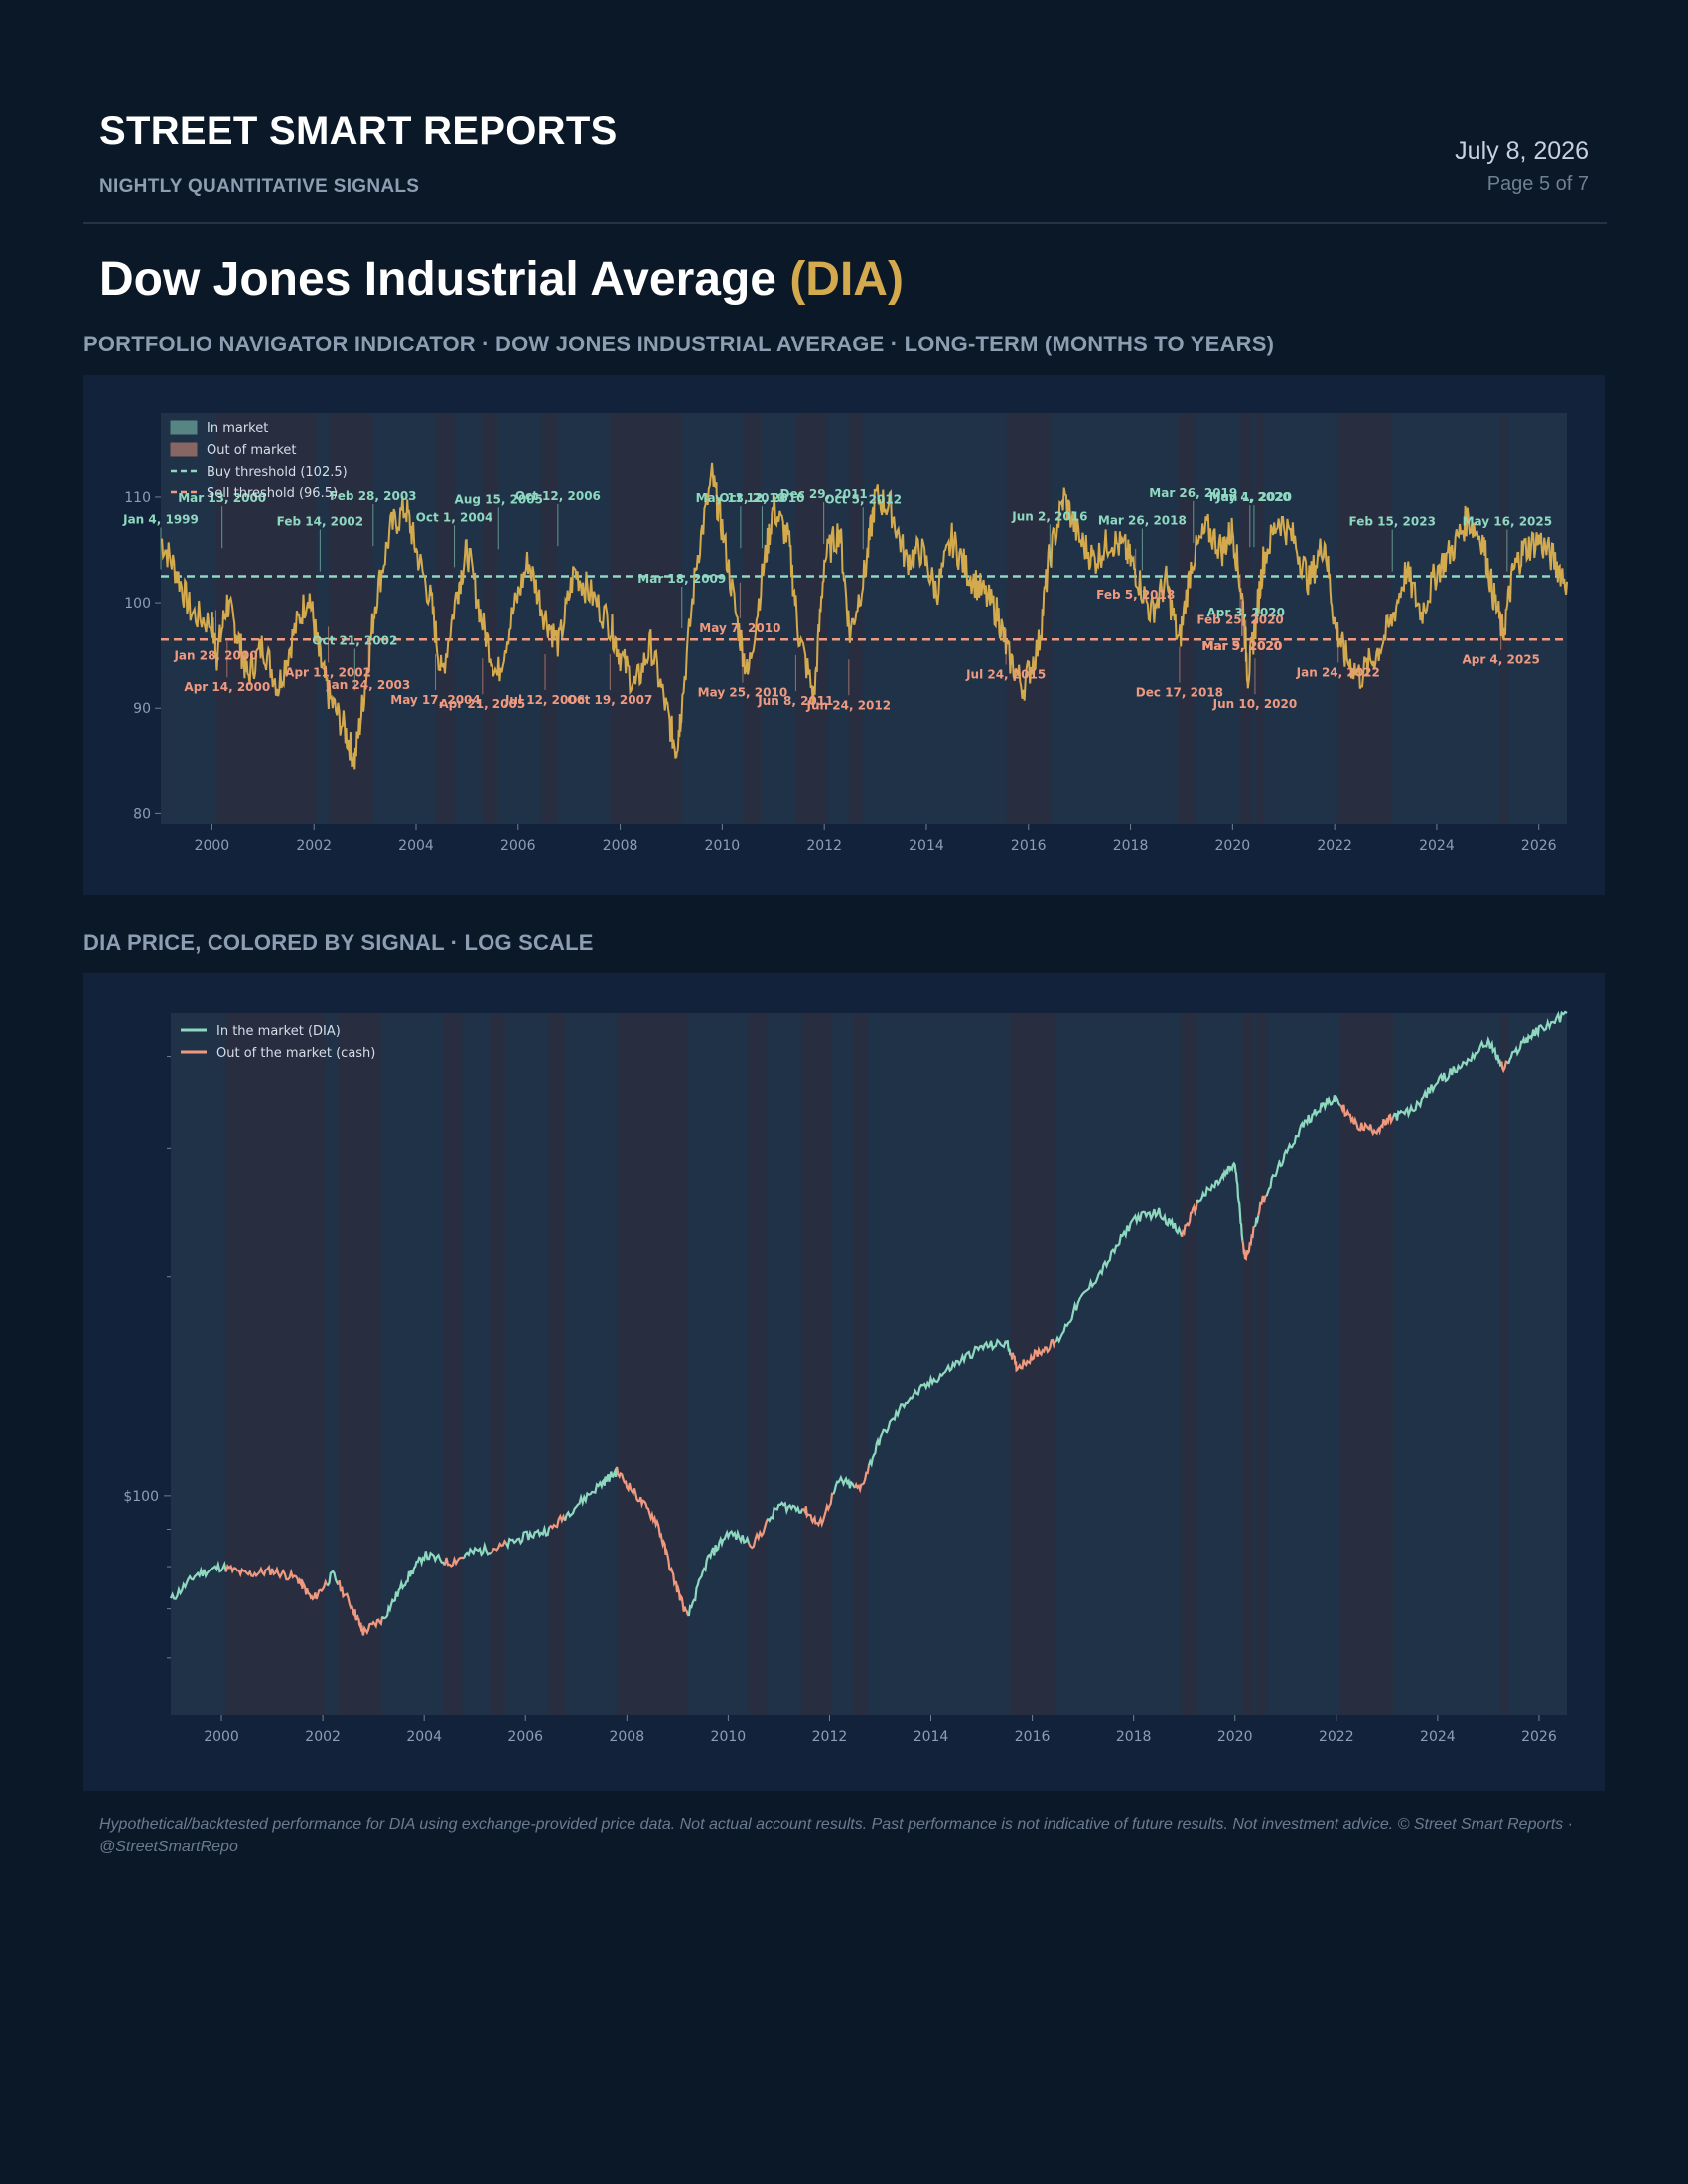  Describe the element at coordinates (739, 628) in the screenshot. I see `signal-date-label: May 7, 2010` at that location.